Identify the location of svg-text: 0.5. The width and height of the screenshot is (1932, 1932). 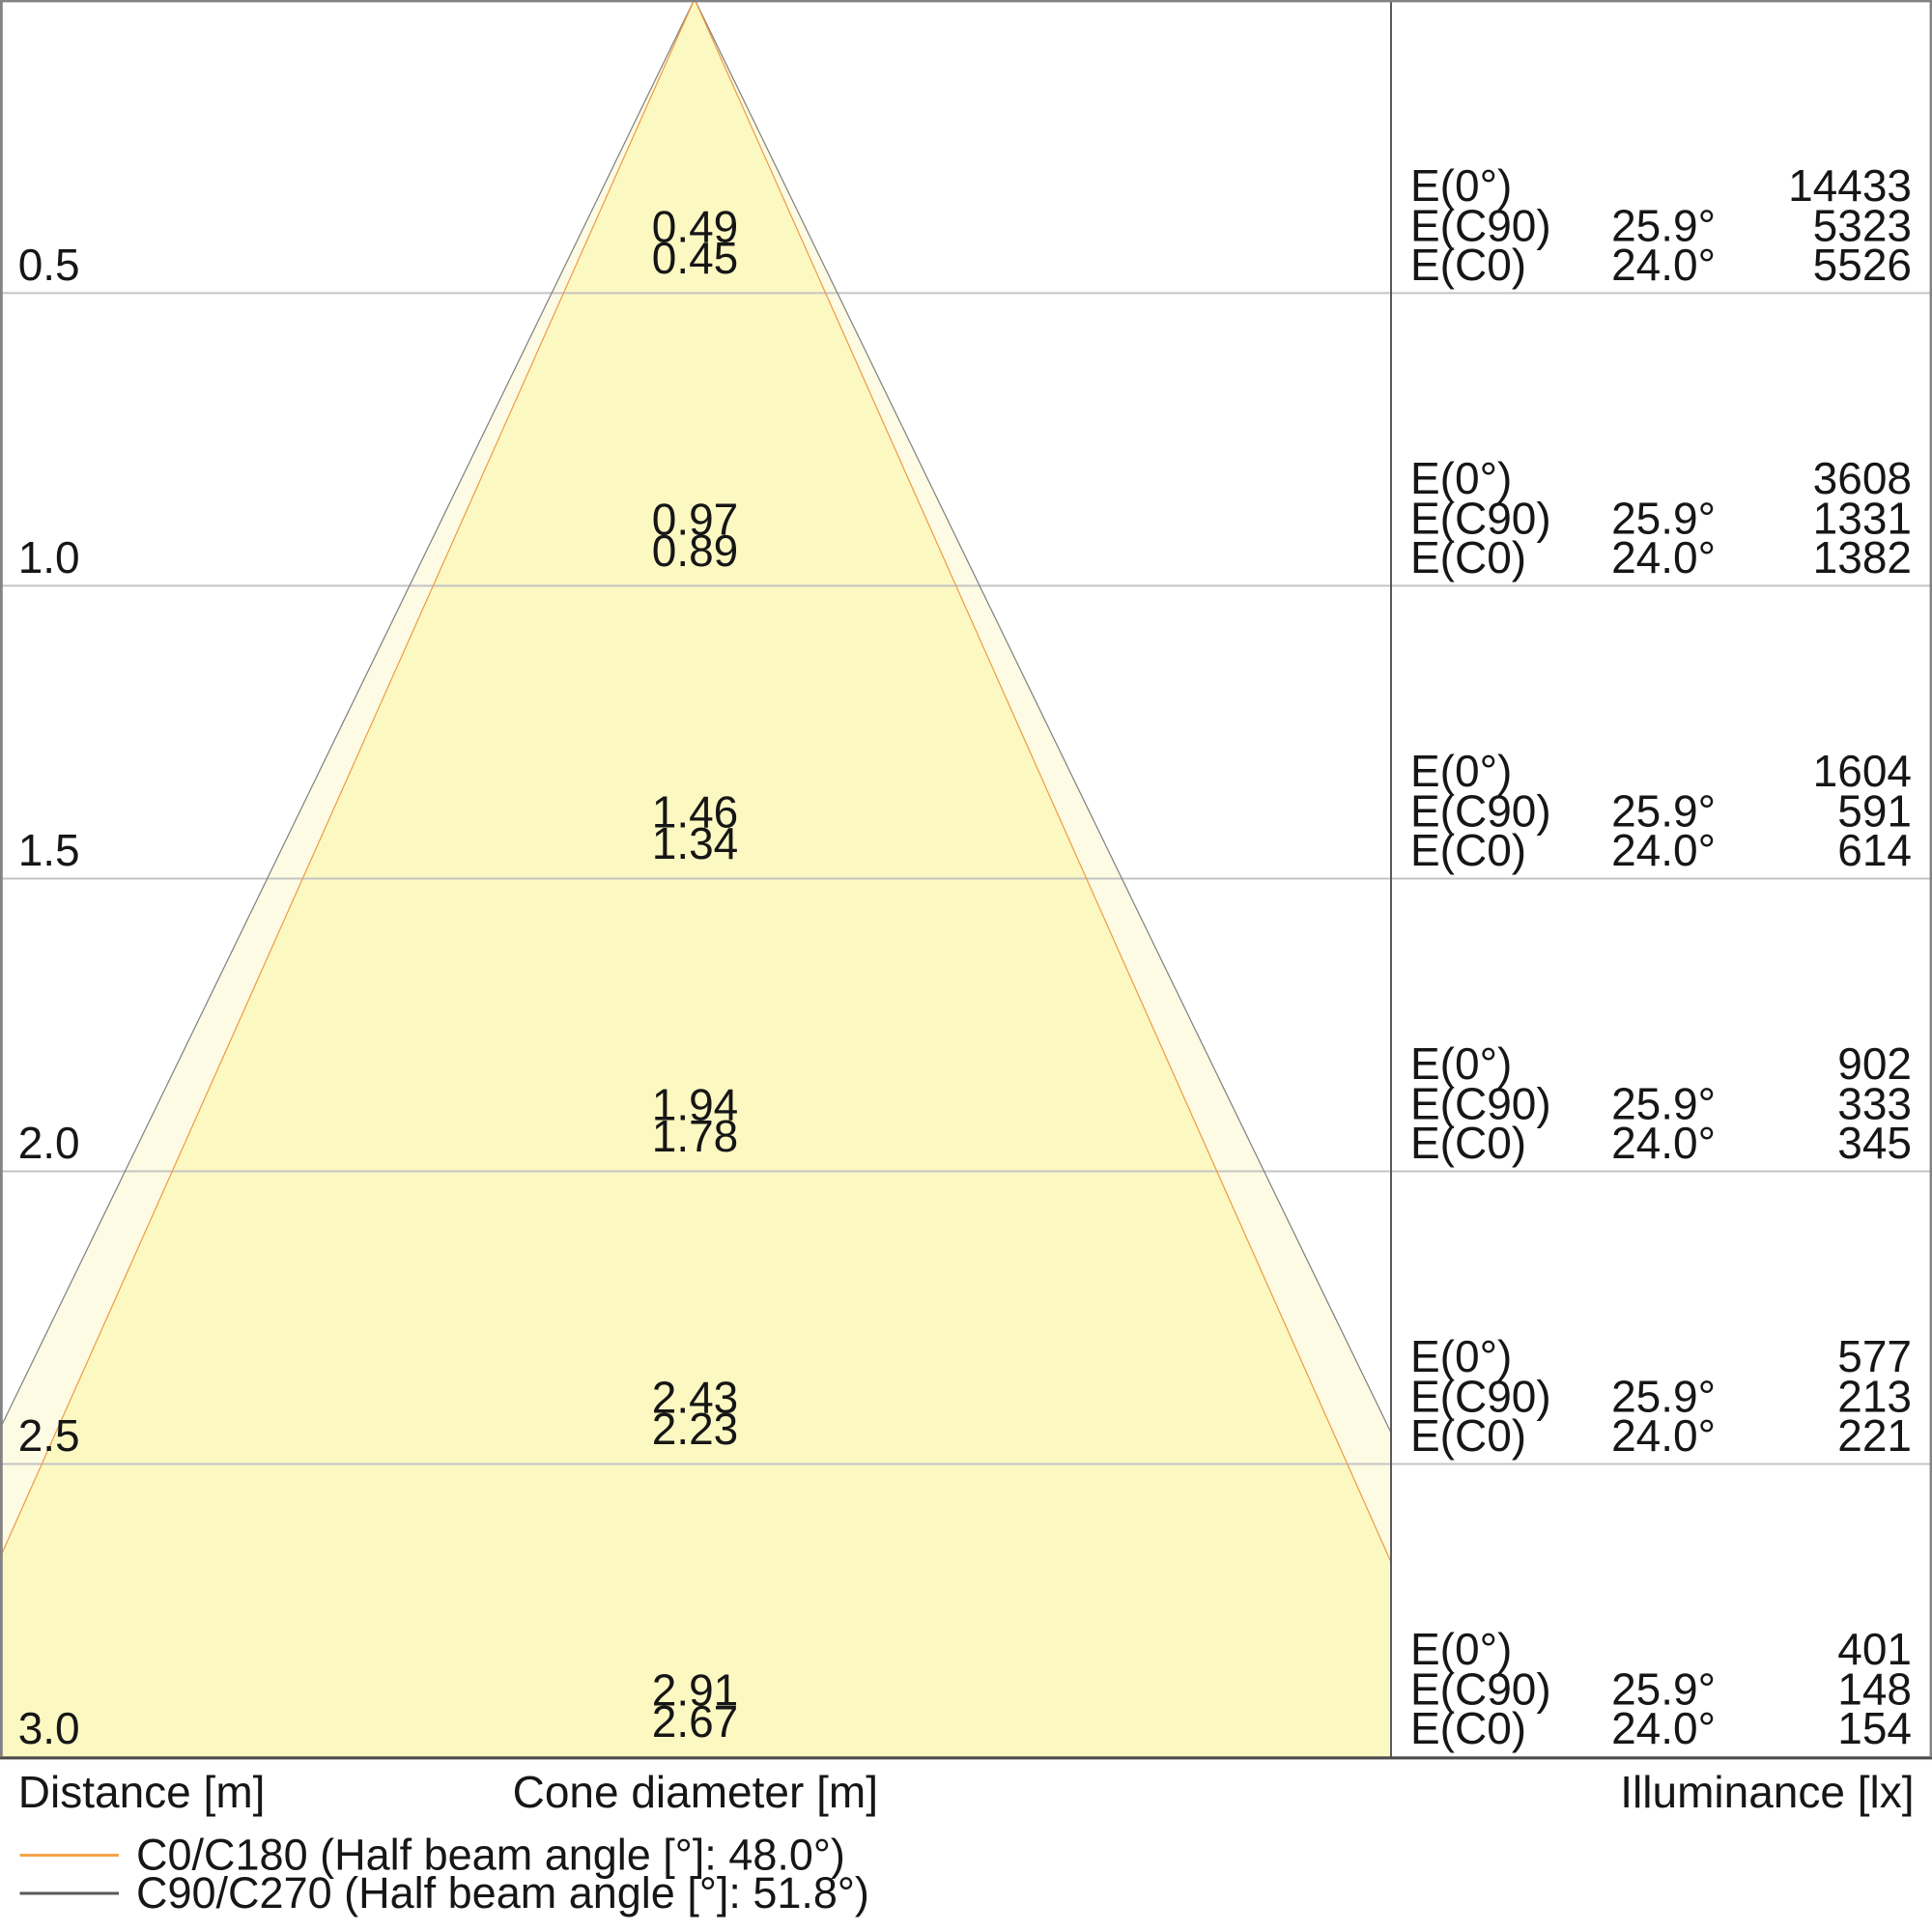
(49, 265).